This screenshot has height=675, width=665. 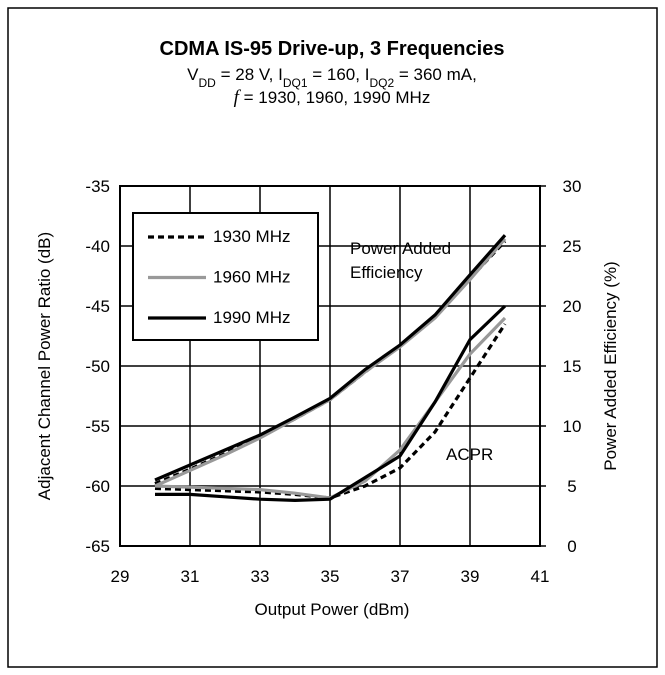 What do you see at coordinates (249, 74) in the screenshot?
I see `subtitle-segment: = 28 V, I` at bounding box center [249, 74].